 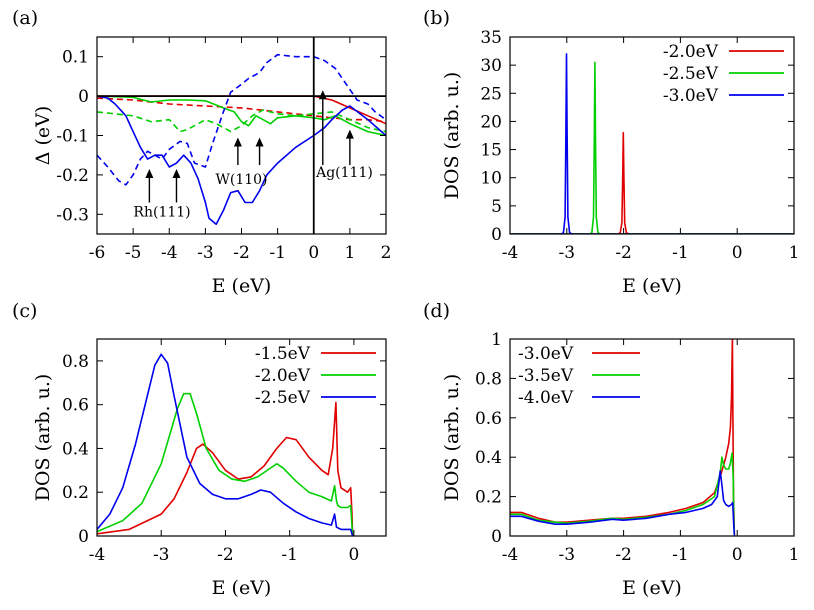 I want to click on x-tick-label: -6, so click(x=97, y=253).